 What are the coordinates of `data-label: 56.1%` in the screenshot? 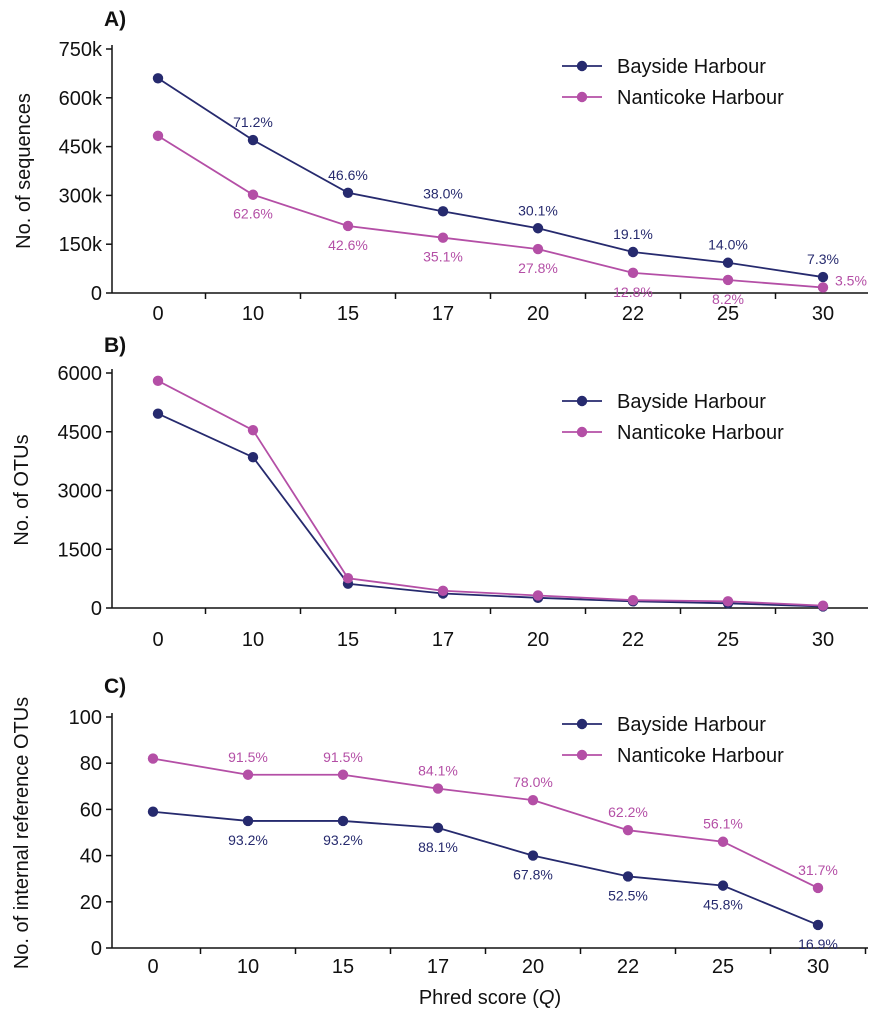 It's located at (723, 824).